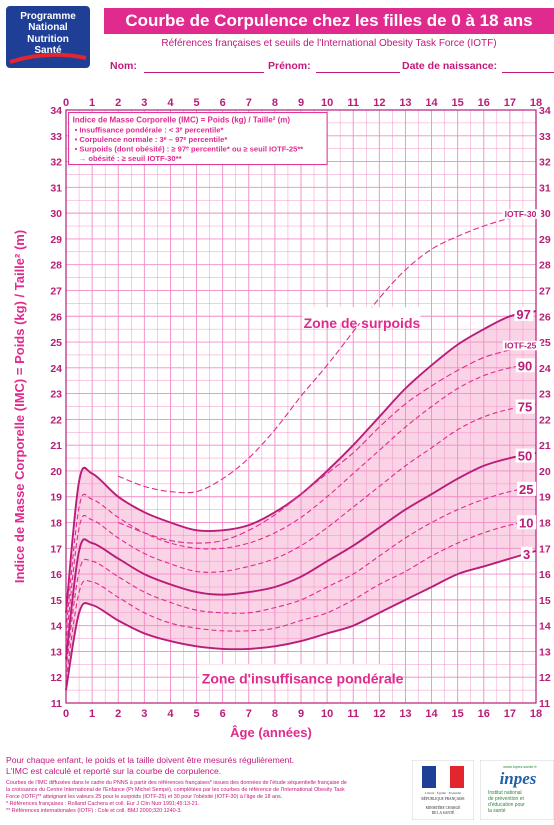 The image size is (554, 825). Describe the element at coordinates (545, 137) in the screenshot. I see `y-tick-label-right: 33` at that location.